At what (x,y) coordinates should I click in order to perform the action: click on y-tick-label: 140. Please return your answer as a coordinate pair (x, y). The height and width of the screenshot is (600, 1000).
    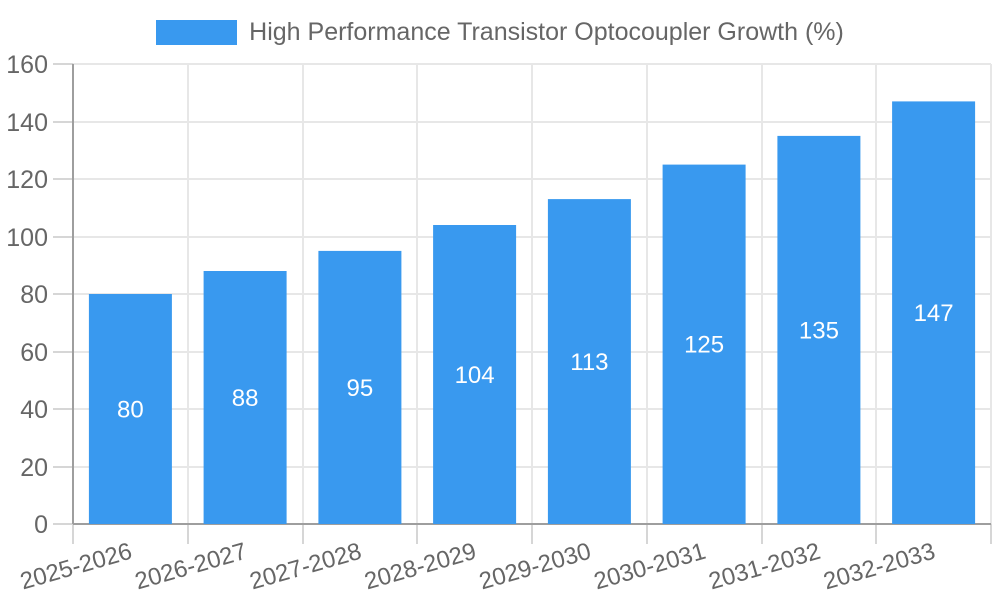
    Looking at the image, I should click on (27, 123).